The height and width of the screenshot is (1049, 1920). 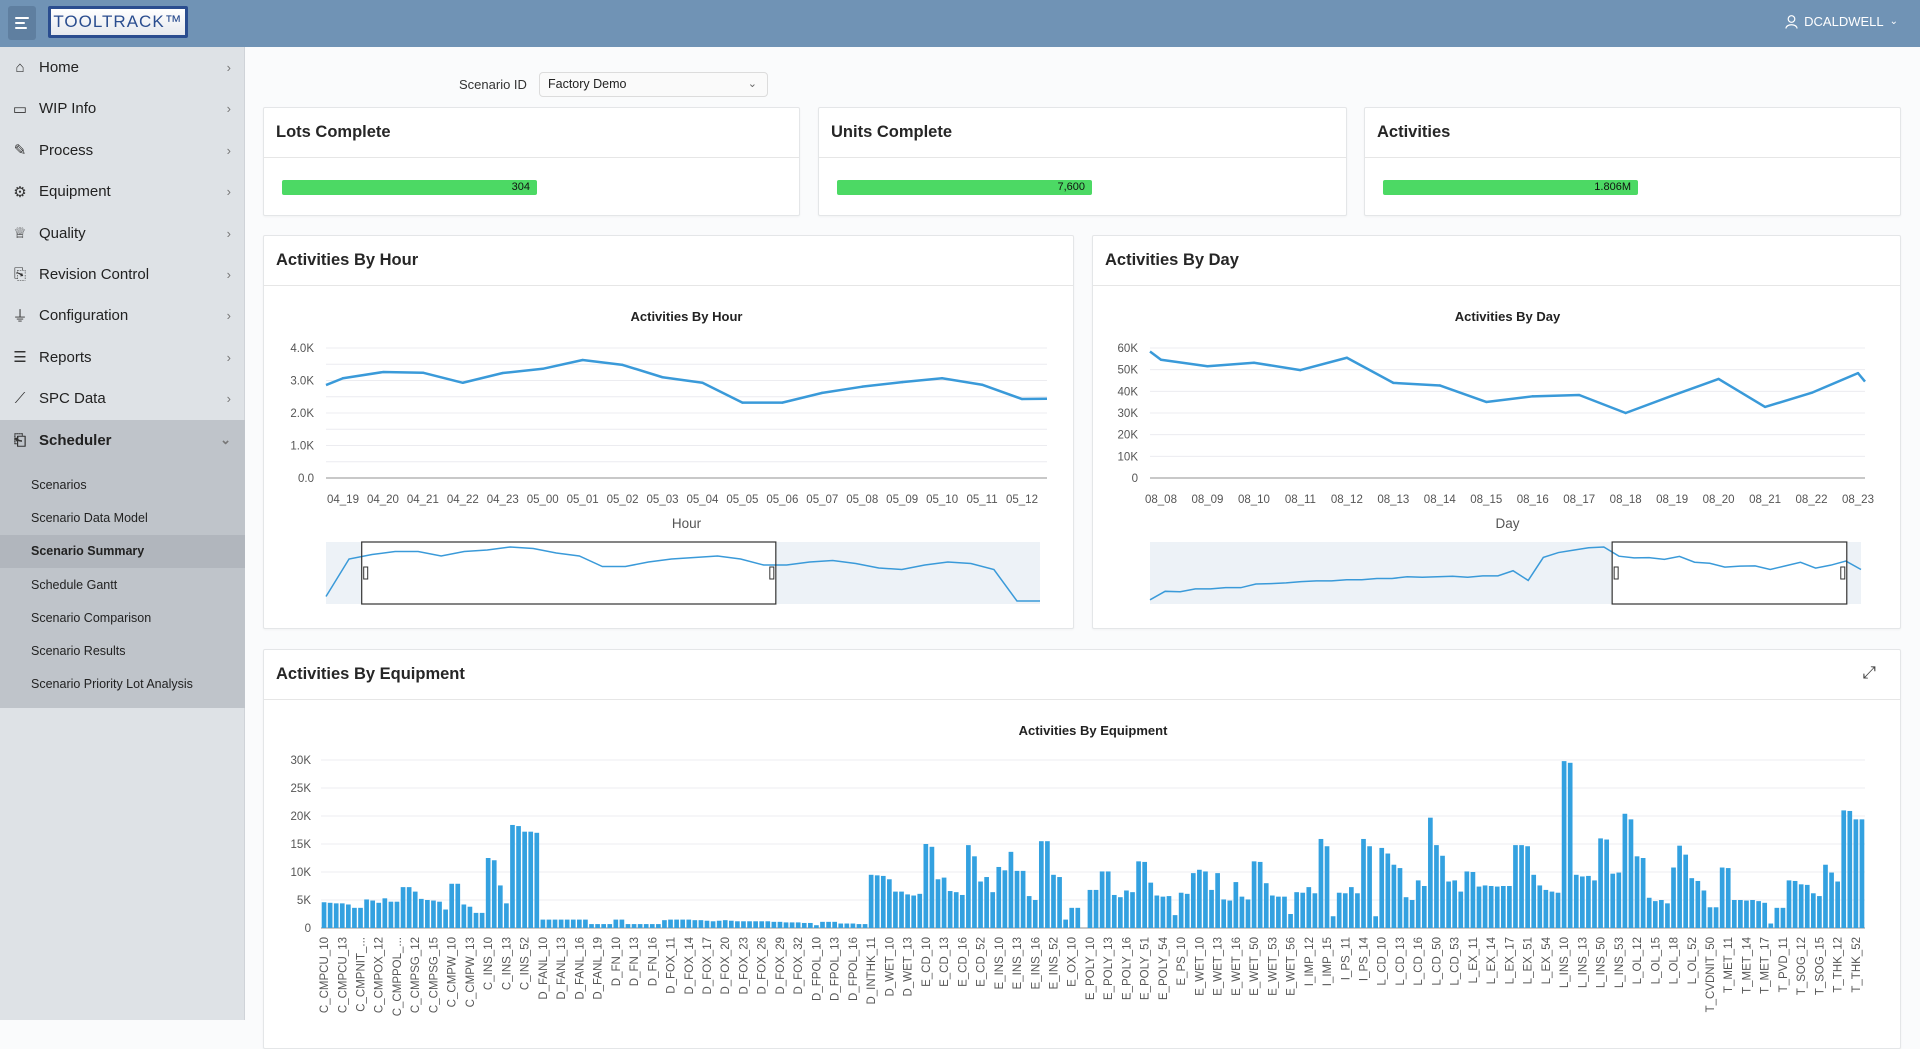 I want to click on sidebar-subitem-scenario-results: Scenario Results, so click(x=78, y=651).